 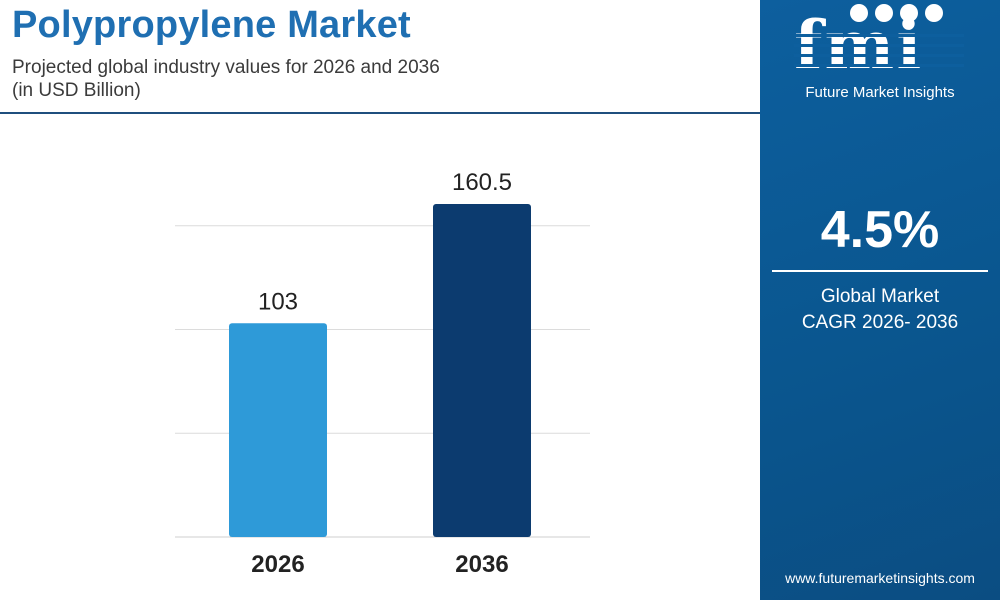 I want to click on cagr-divider, so click(x=880, y=271).